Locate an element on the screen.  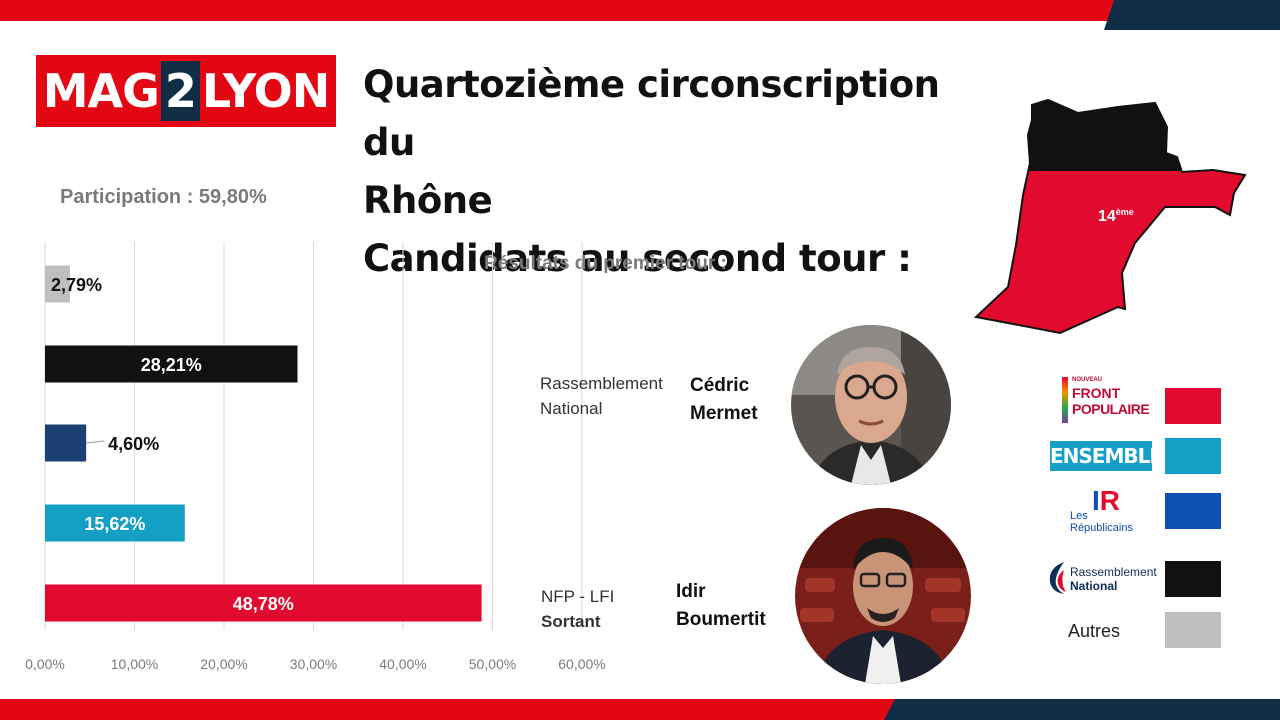
legend-nfp-line-3: POPULAIRE is located at coordinates (1111, 409).